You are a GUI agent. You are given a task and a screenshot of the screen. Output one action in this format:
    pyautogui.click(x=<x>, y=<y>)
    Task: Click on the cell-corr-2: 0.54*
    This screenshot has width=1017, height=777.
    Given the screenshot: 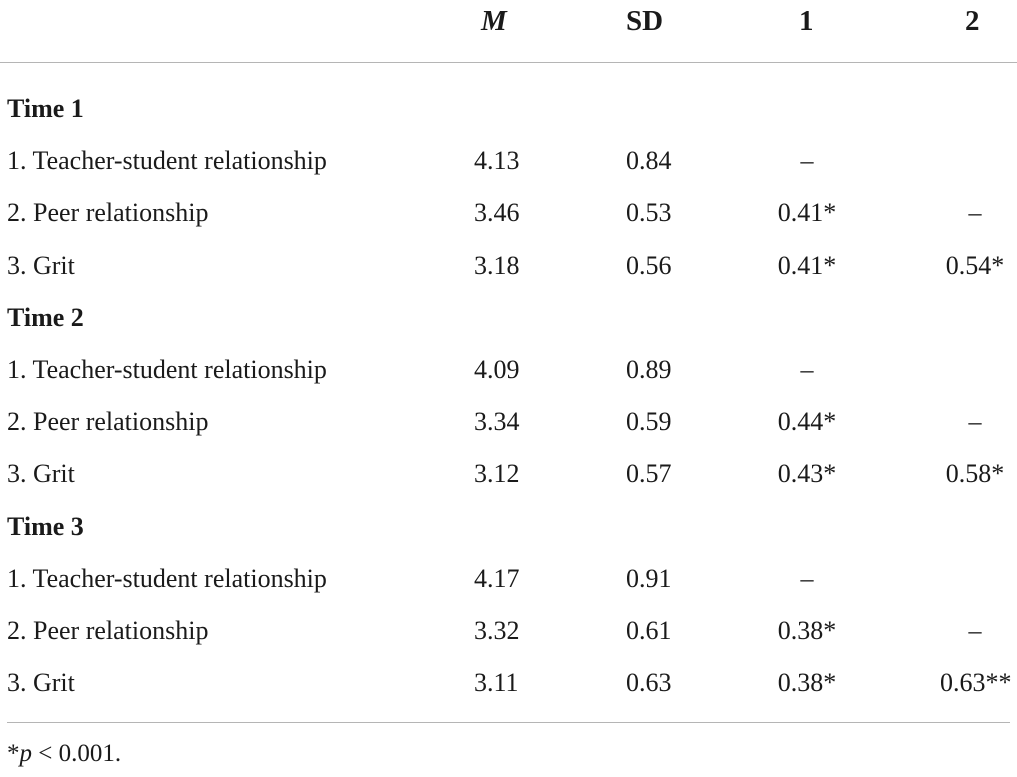 What is the action you would take?
    pyautogui.click(x=975, y=265)
    